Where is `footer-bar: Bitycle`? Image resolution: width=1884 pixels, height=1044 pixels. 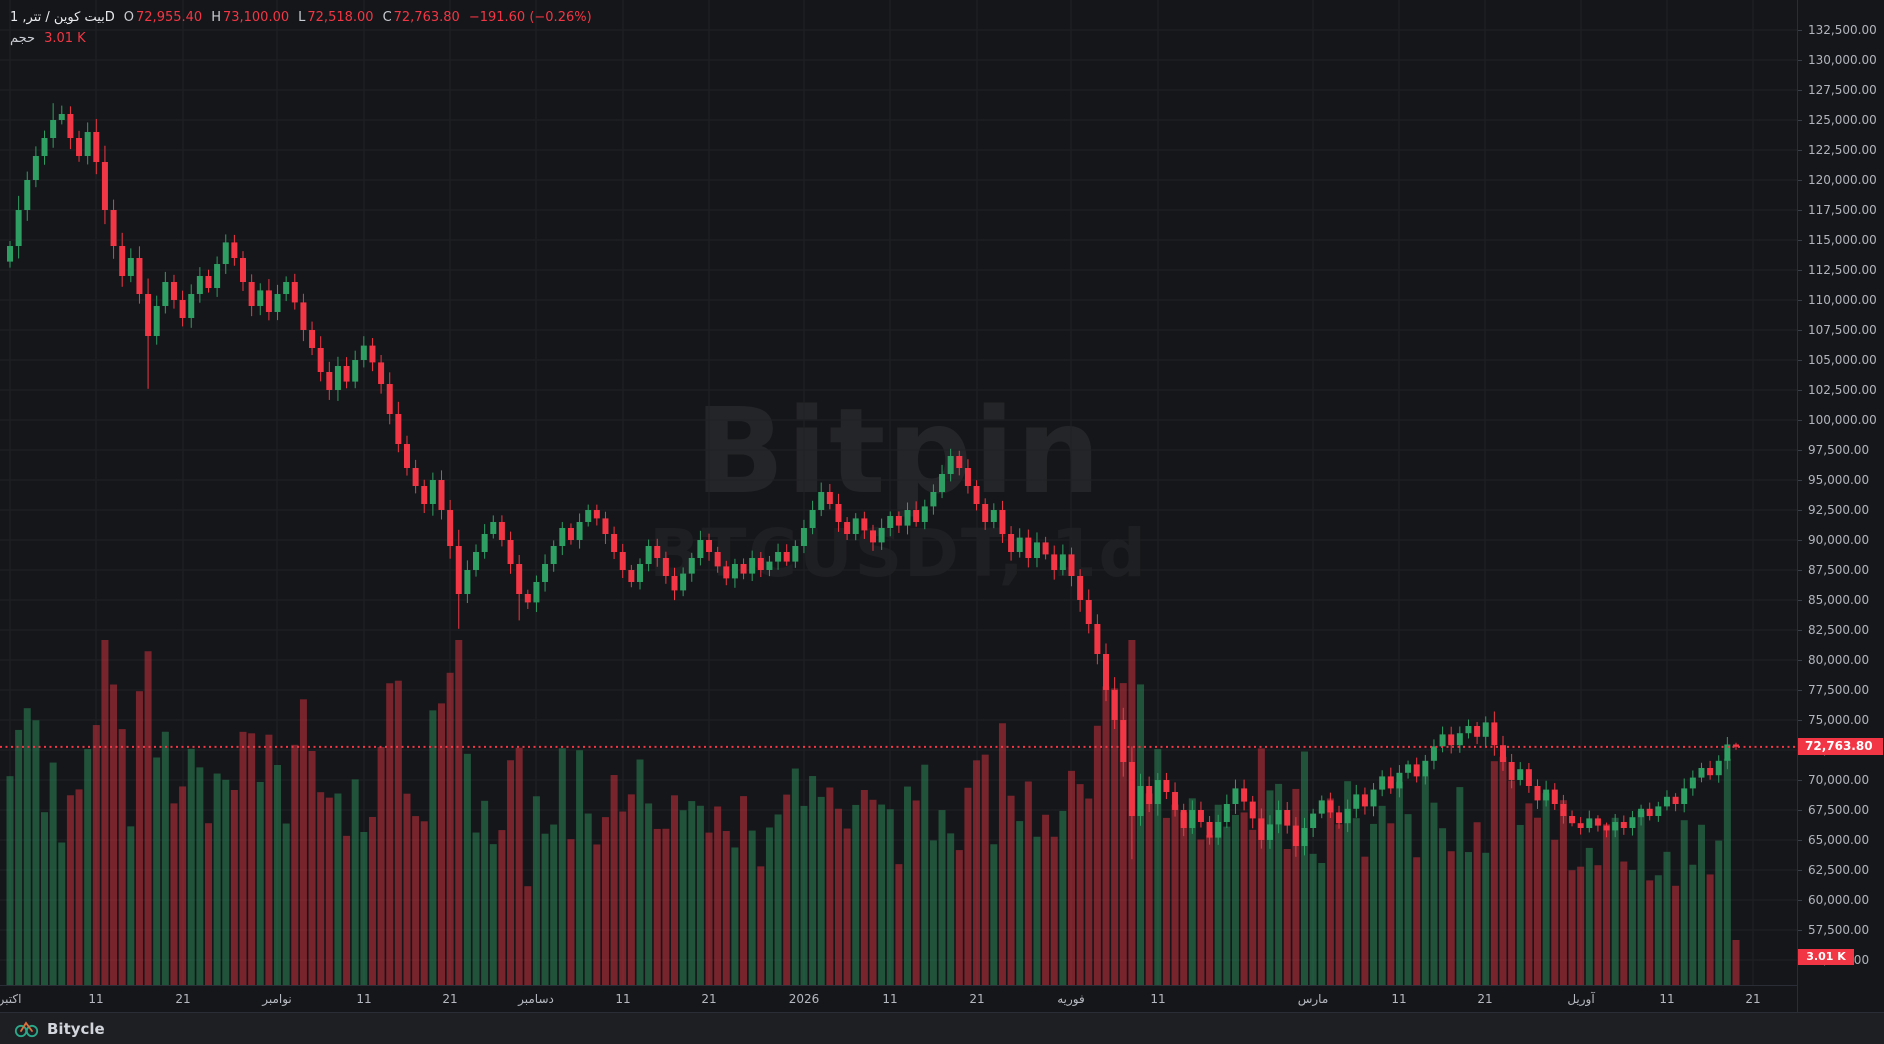 footer-bar: Bitycle is located at coordinates (942, 1028).